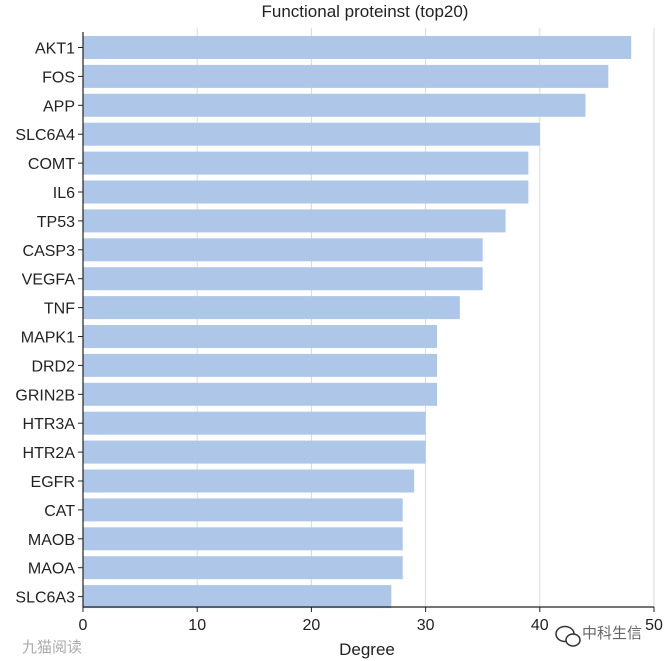  I want to click on y-tick-label-egfr: EGFR, so click(53, 482).